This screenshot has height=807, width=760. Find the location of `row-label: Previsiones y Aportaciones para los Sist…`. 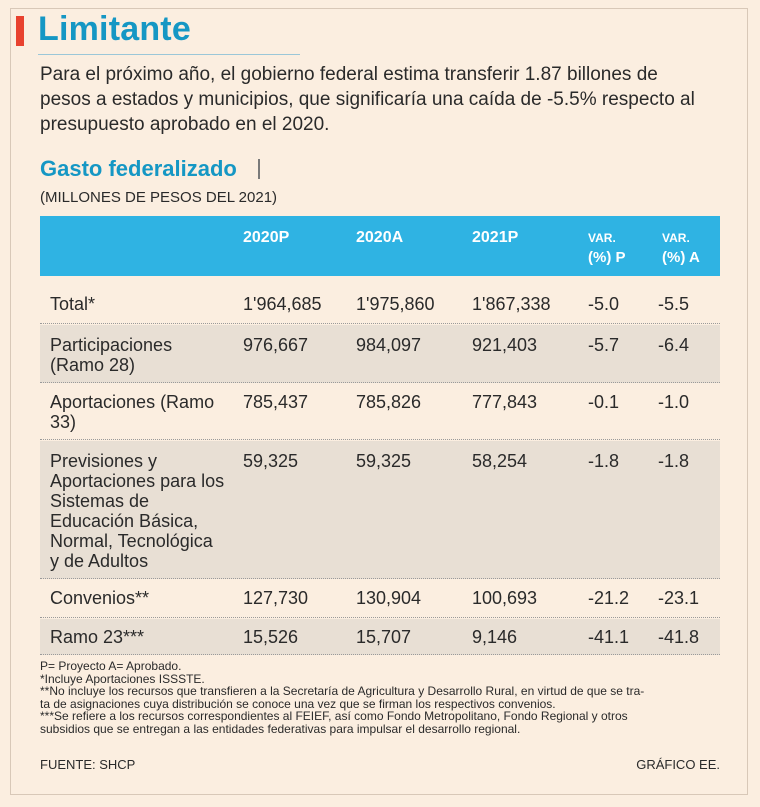

row-label: Previsiones y Aportaciones para los Sist… is located at coordinates (137, 511).